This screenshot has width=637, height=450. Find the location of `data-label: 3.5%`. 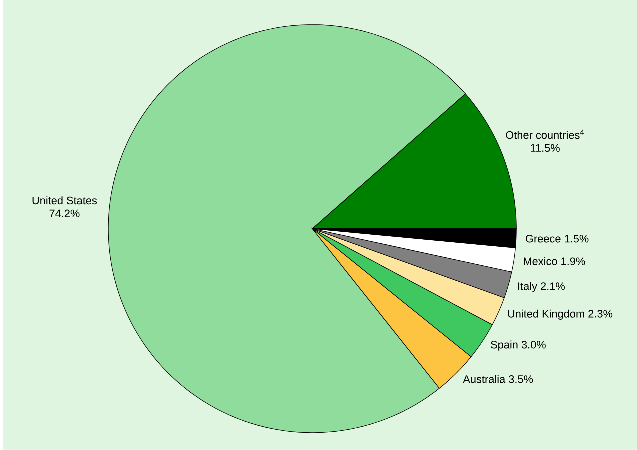

data-label: 3.5% is located at coordinates (521, 380).